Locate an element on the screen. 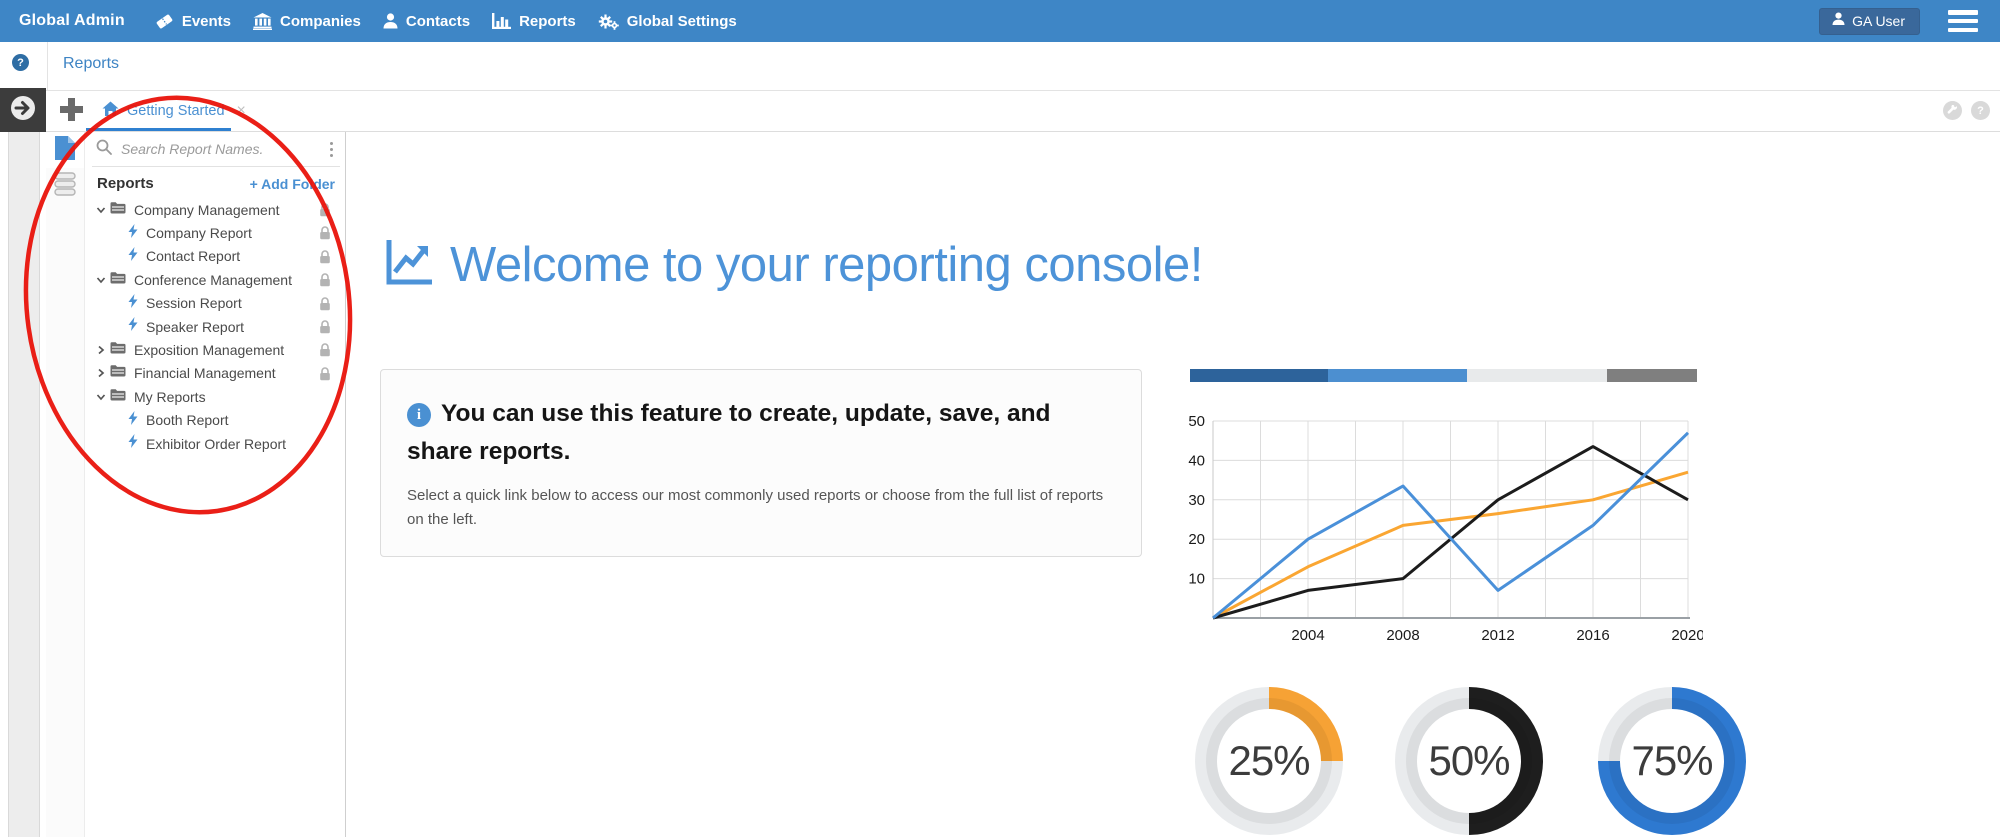  data-sources-icon is located at coordinates (65, 186).